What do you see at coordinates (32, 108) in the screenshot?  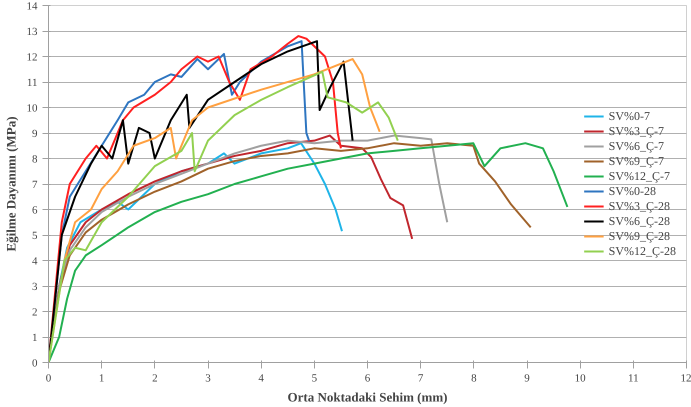 I see `y-tick-label: 10` at bounding box center [32, 108].